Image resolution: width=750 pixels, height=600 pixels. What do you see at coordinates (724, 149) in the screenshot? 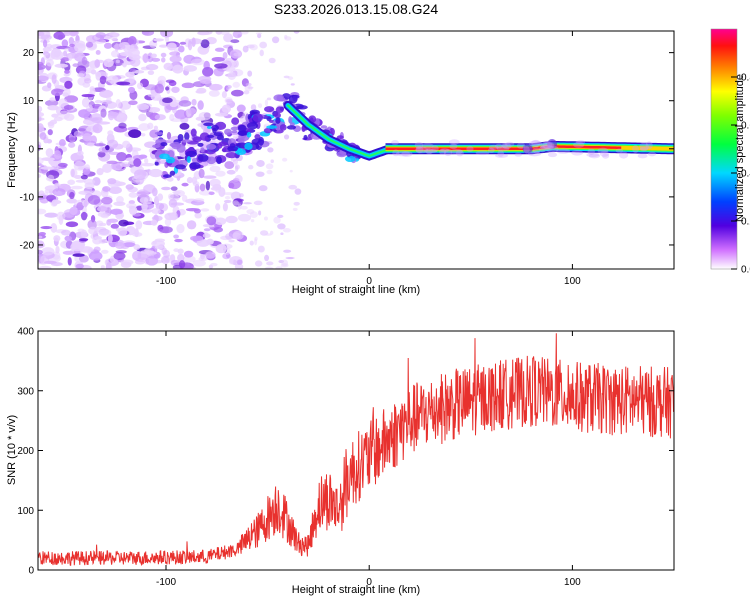
I see `colorbar-gradient` at bounding box center [724, 149].